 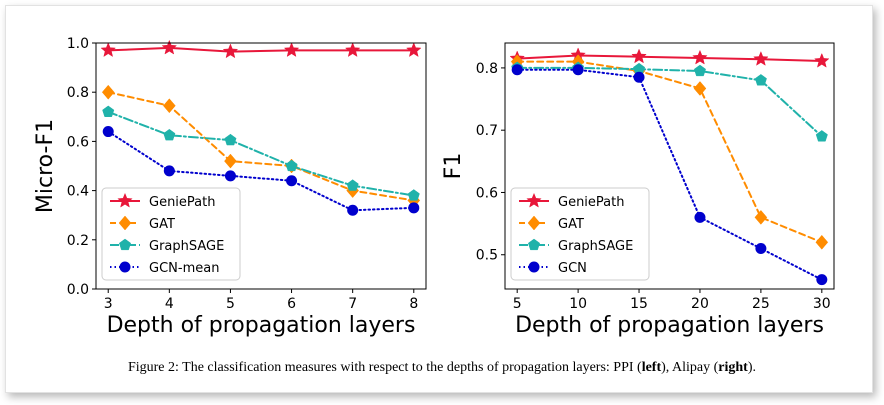 I want to click on legend-right: GeniePath GAT GraphSAGE GCN, so click(x=580, y=234).